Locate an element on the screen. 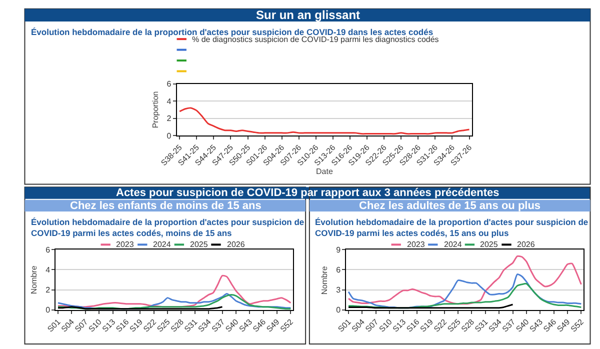 The image size is (600, 349). text: Sur un an glissant is located at coordinates (308, 15).